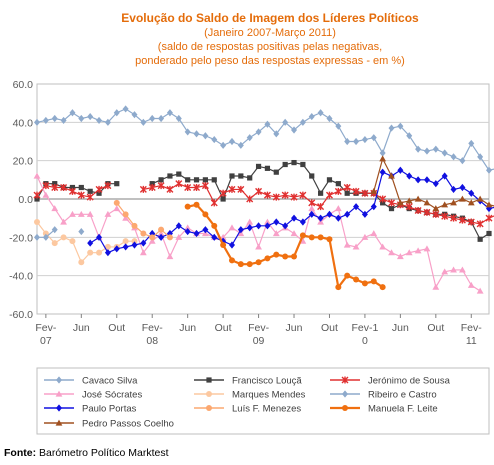  I want to click on legend-label: Francisco Louçã, so click(267, 381).